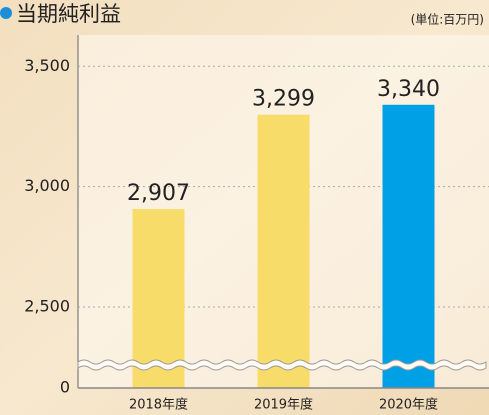 The width and height of the screenshot is (489, 415). I want to click on value-label: 2,907, so click(158, 193).